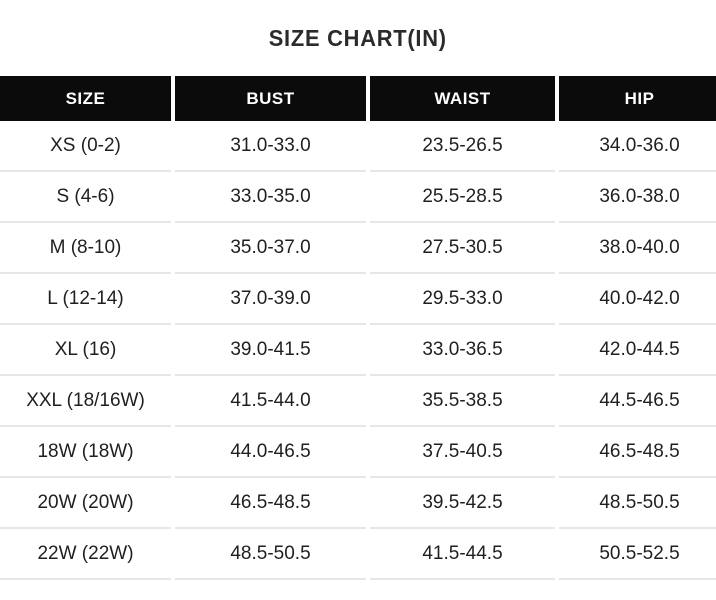  Describe the element at coordinates (637, 98) in the screenshot. I see `header-cell-hip: HIP` at that location.